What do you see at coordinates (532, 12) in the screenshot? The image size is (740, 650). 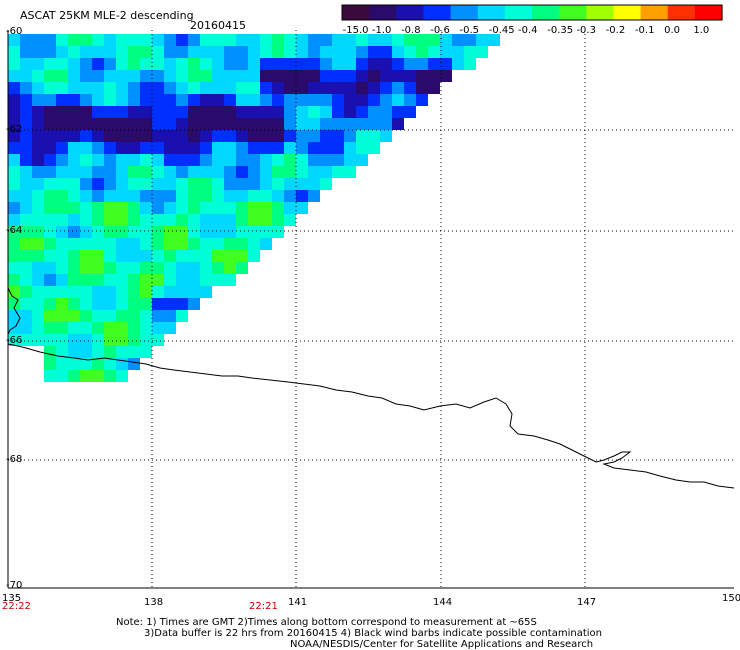 I see `colorbar-border` at bounding box center [532, 12].